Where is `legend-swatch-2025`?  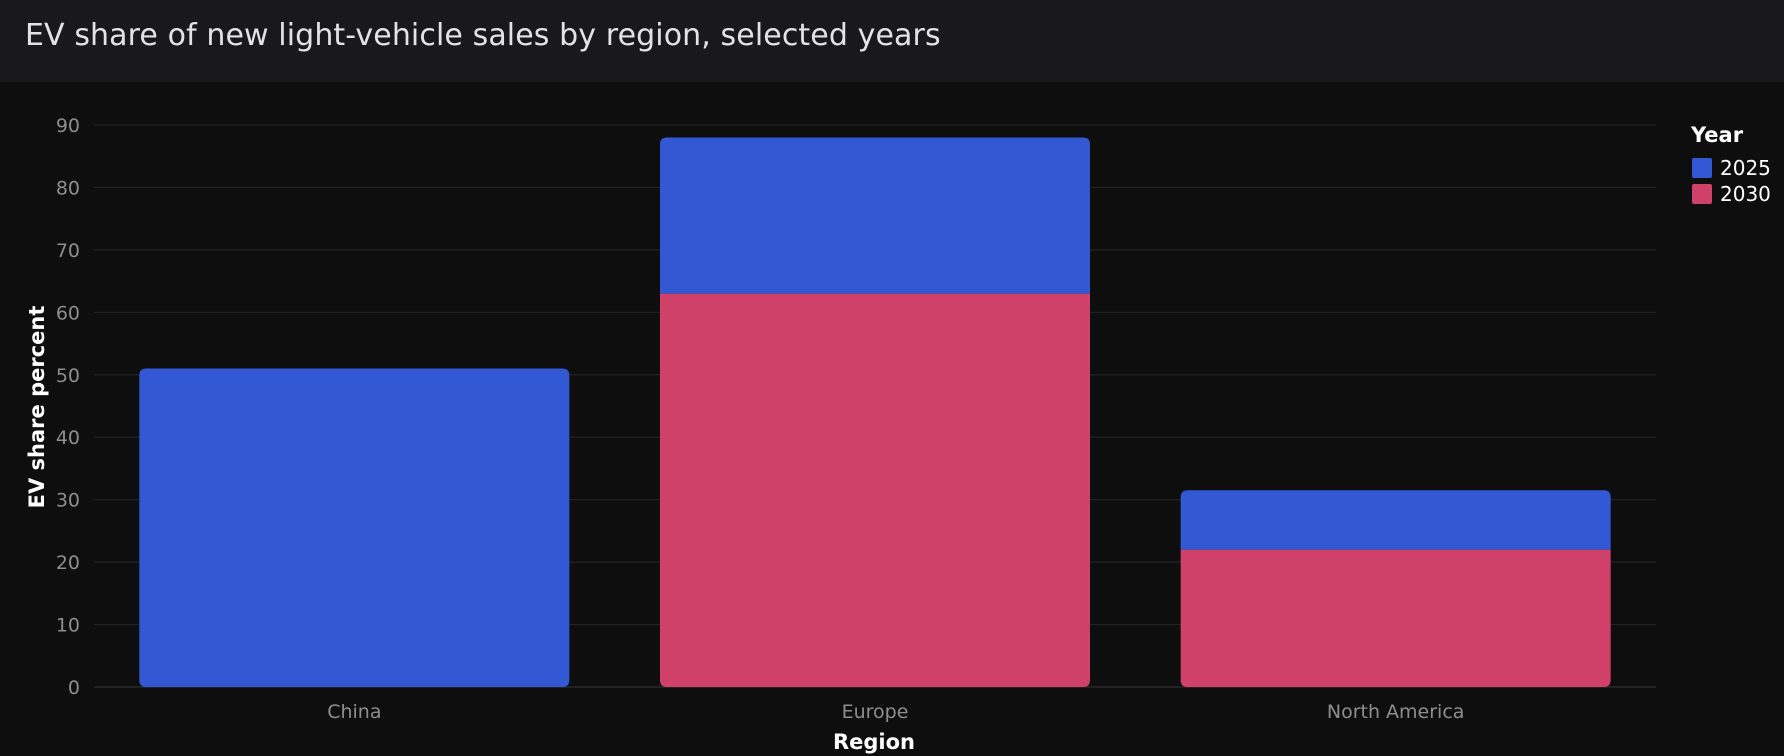 legend-swatch-2025 is located at coordinates (1702, 168).